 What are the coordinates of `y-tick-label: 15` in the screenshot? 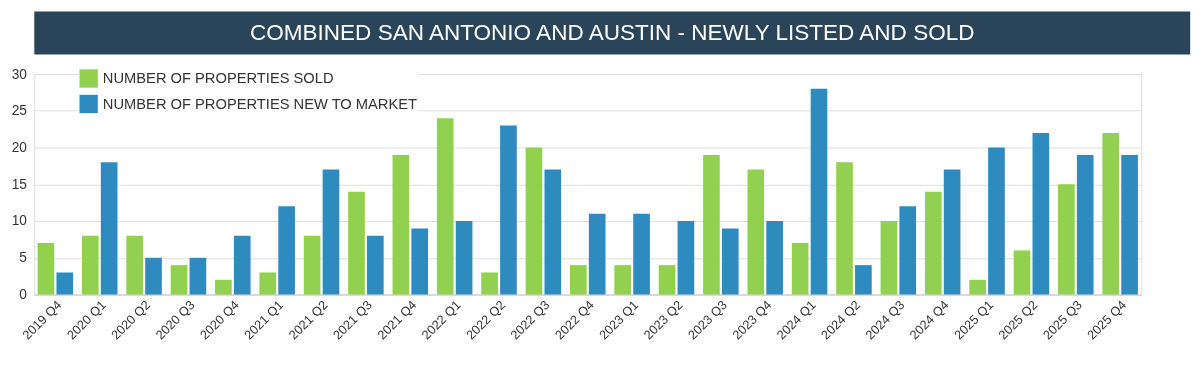 It's located at (19, 184).